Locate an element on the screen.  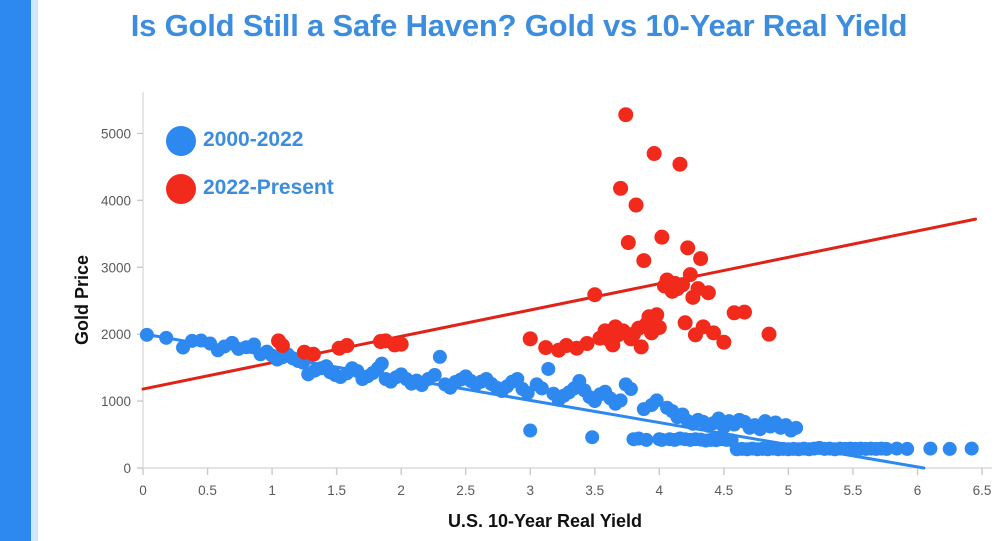
x-tick-label: 0.5 is located at coordinates (207, 490).